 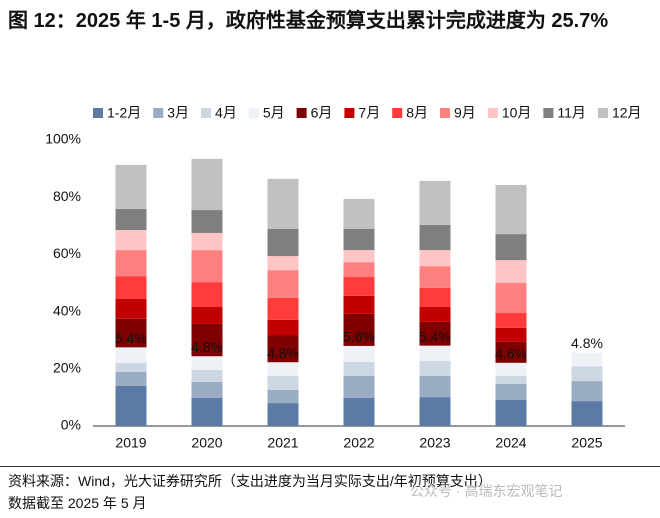 What do you see at coordinates (67, 253) in the screenshot?
I see `y-tick-label: 60%` at bounding box center [67, 253].